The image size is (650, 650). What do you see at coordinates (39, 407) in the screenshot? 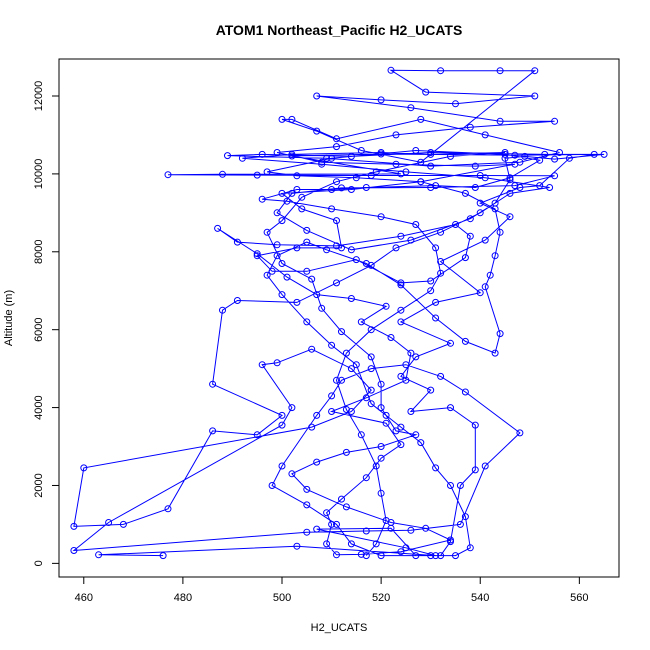
I see `y-tick-label: 4000` at bounding box center [39, 407].